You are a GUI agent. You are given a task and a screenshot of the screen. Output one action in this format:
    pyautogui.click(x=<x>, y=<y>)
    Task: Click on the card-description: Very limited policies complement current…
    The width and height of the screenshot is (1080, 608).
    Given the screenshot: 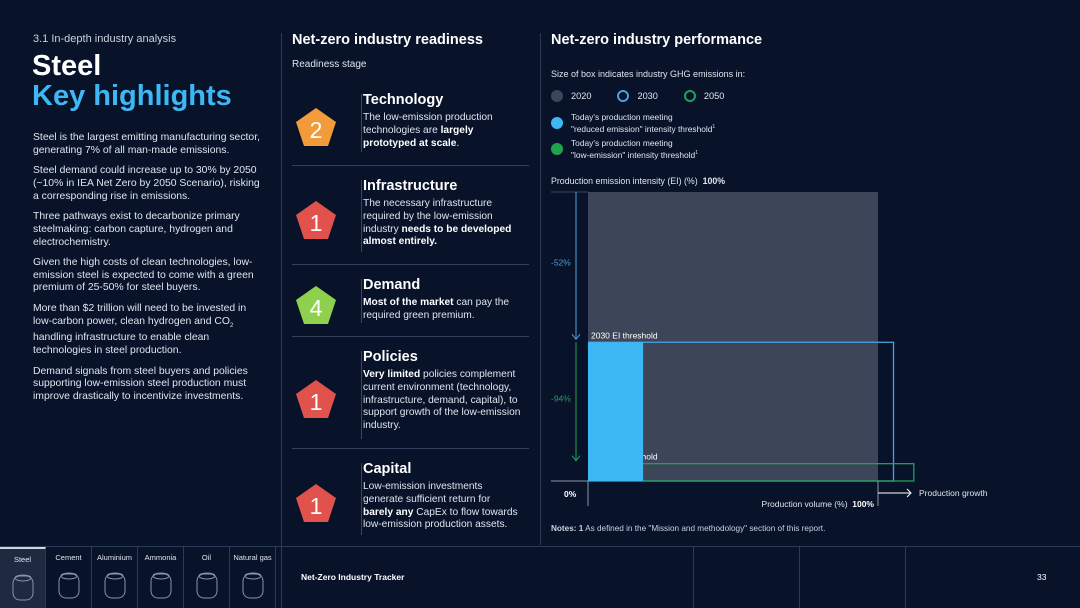 What is the action you would take?
    pyautogui.click(x=442, y=400)
    